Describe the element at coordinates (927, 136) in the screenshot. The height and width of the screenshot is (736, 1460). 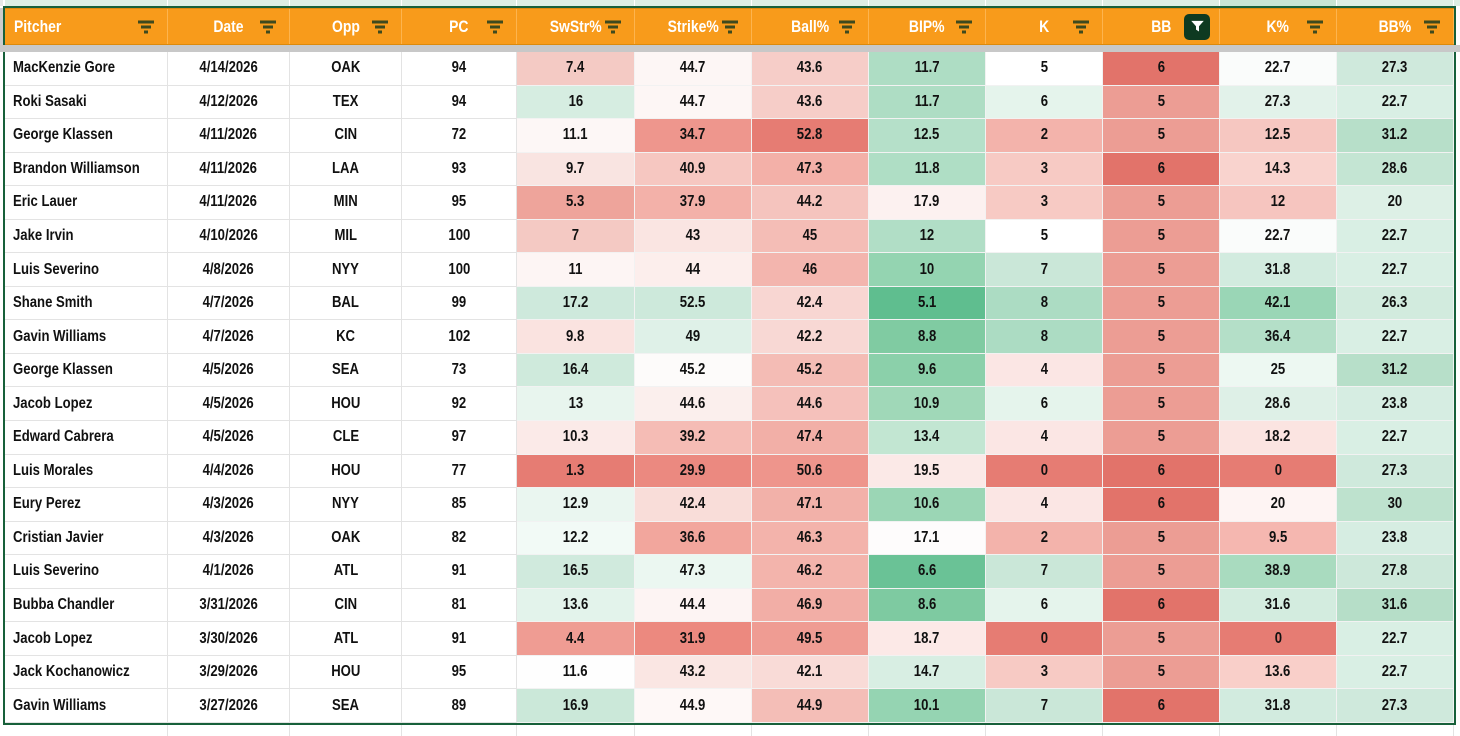
I see `cell-bip: 12.5` at that location.